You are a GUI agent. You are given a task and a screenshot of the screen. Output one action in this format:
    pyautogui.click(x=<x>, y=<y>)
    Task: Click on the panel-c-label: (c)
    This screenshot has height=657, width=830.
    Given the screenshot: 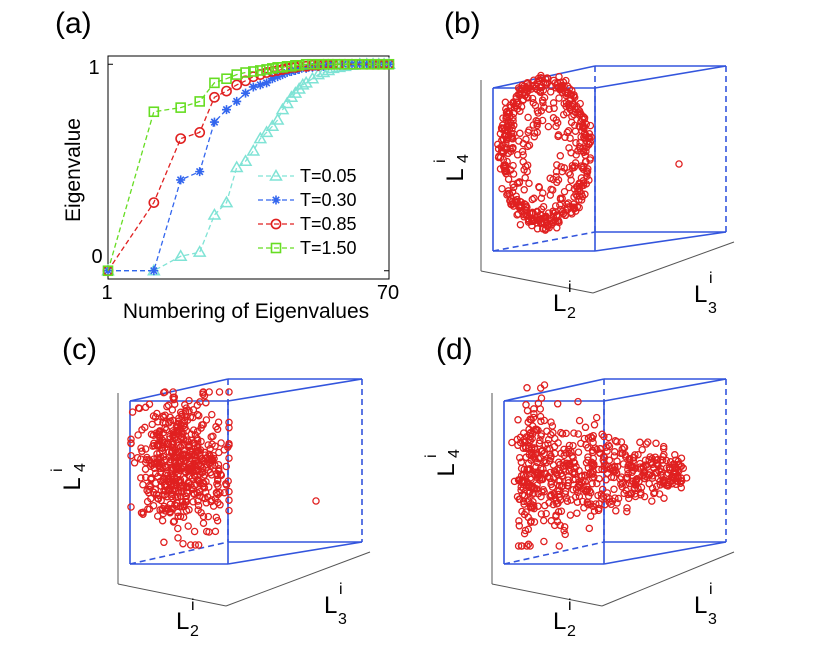 What is the action you would take?
    pyautogui.click(x=79, y=349)
    